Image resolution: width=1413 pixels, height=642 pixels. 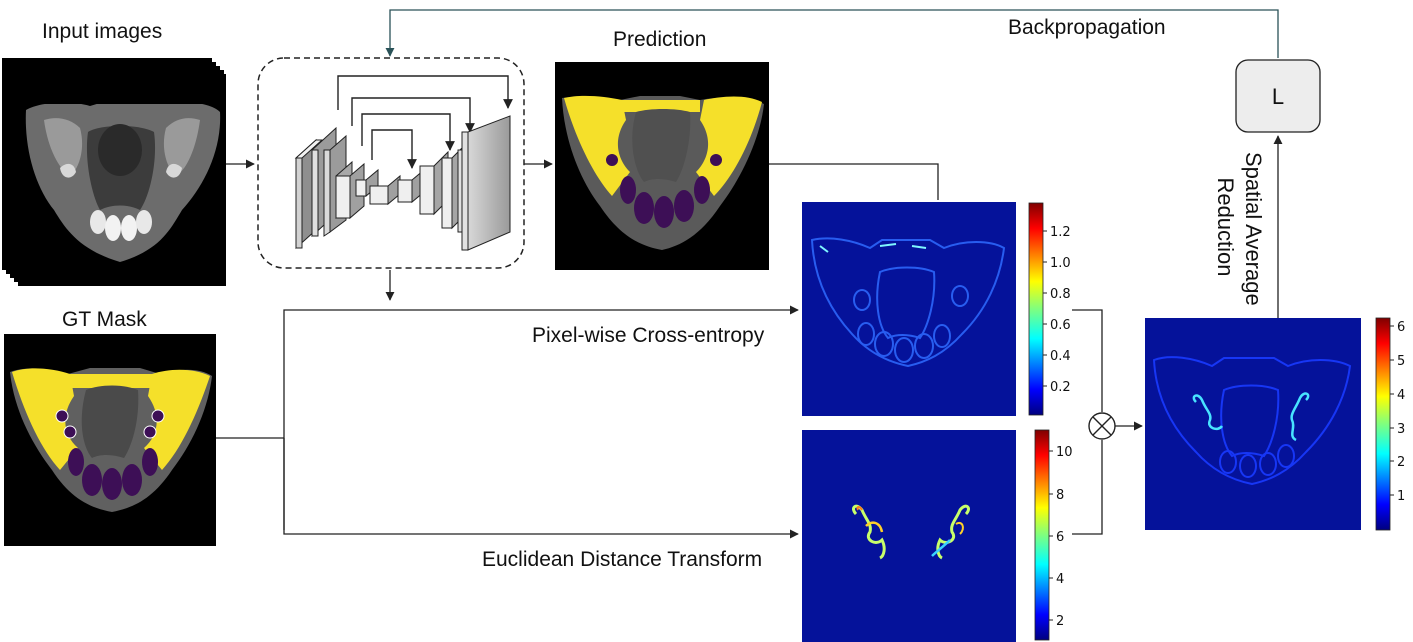 I want to click on gt-mask-image, so click(x=110, y=440).